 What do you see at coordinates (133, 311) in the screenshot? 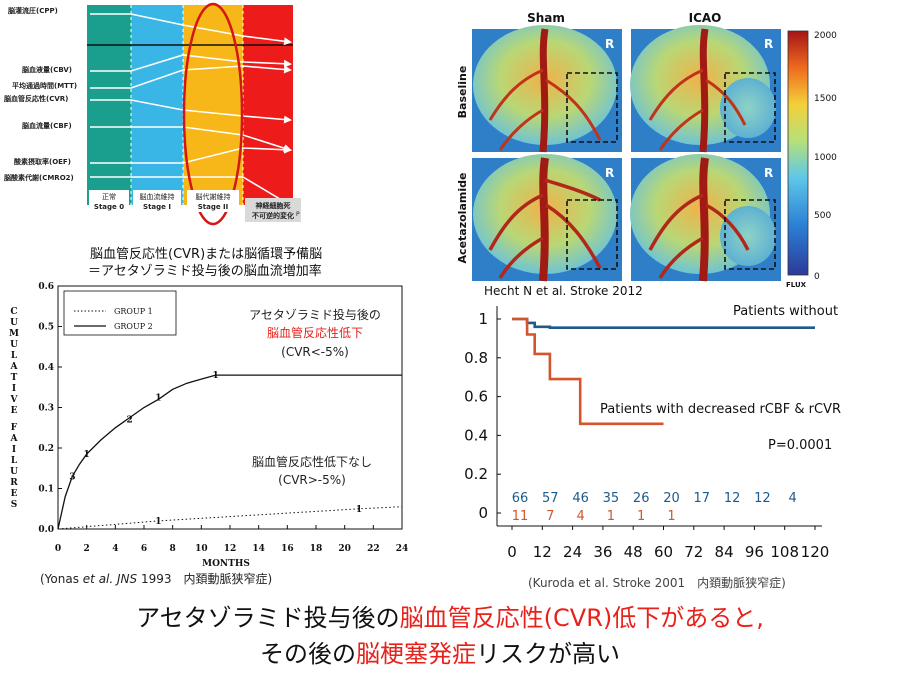
I see `legend-label-group1: GROUP 1` at bounding box center [133, 311].